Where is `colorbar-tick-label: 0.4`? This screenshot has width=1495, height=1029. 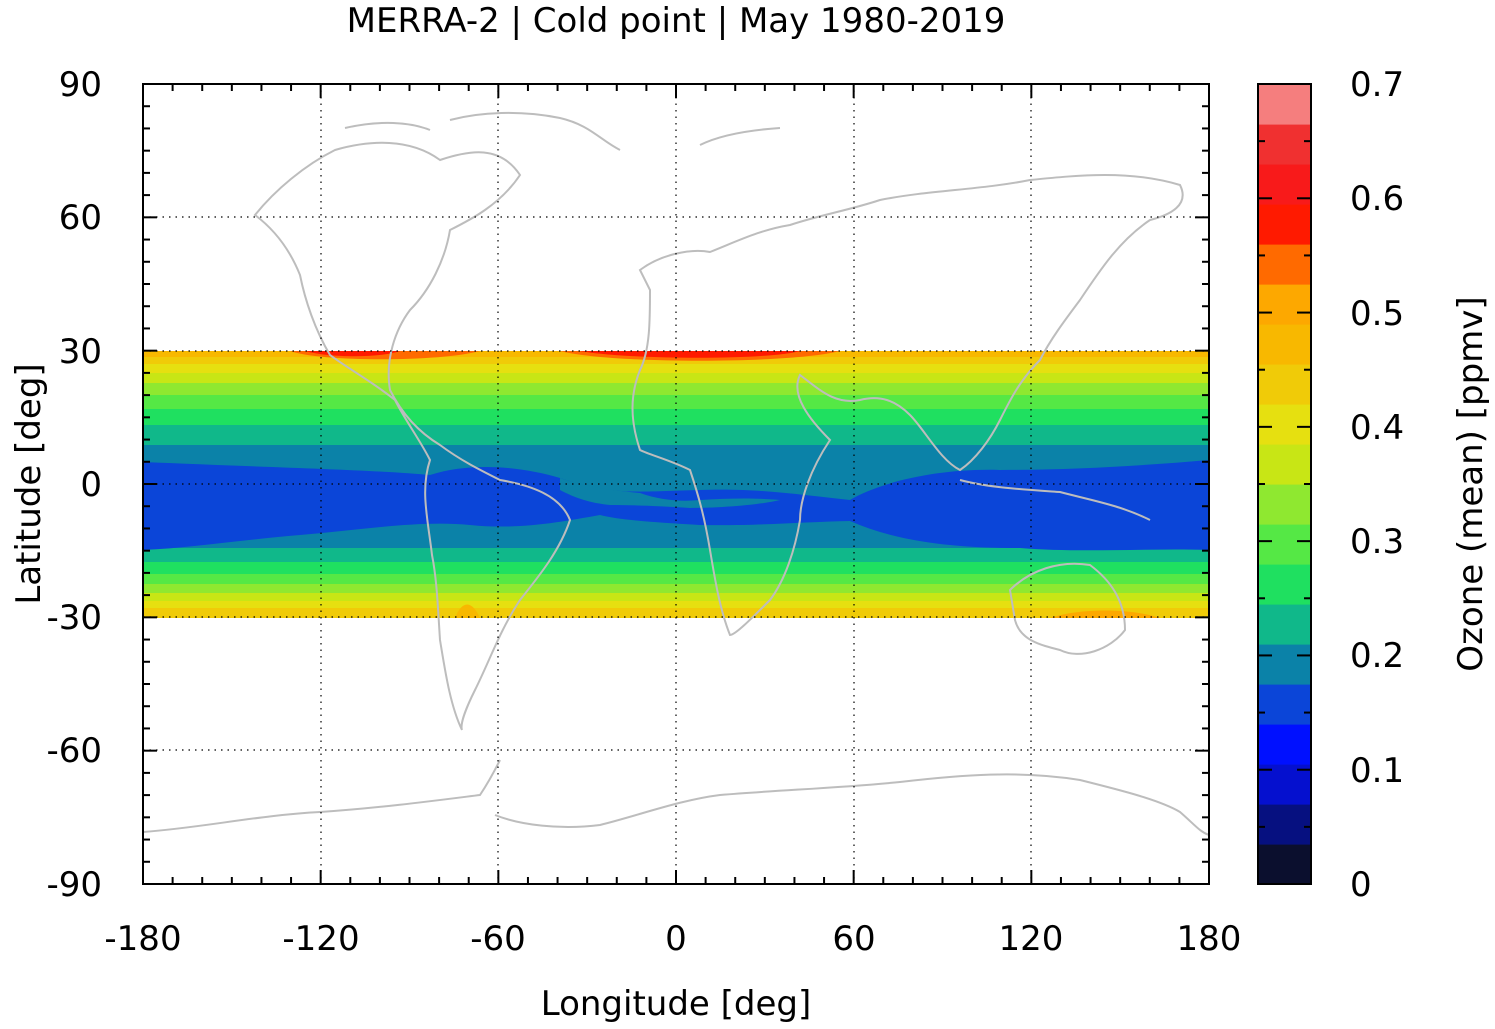
colorbar-tick-label: 0.4 is located at coordinates (1377, 428).